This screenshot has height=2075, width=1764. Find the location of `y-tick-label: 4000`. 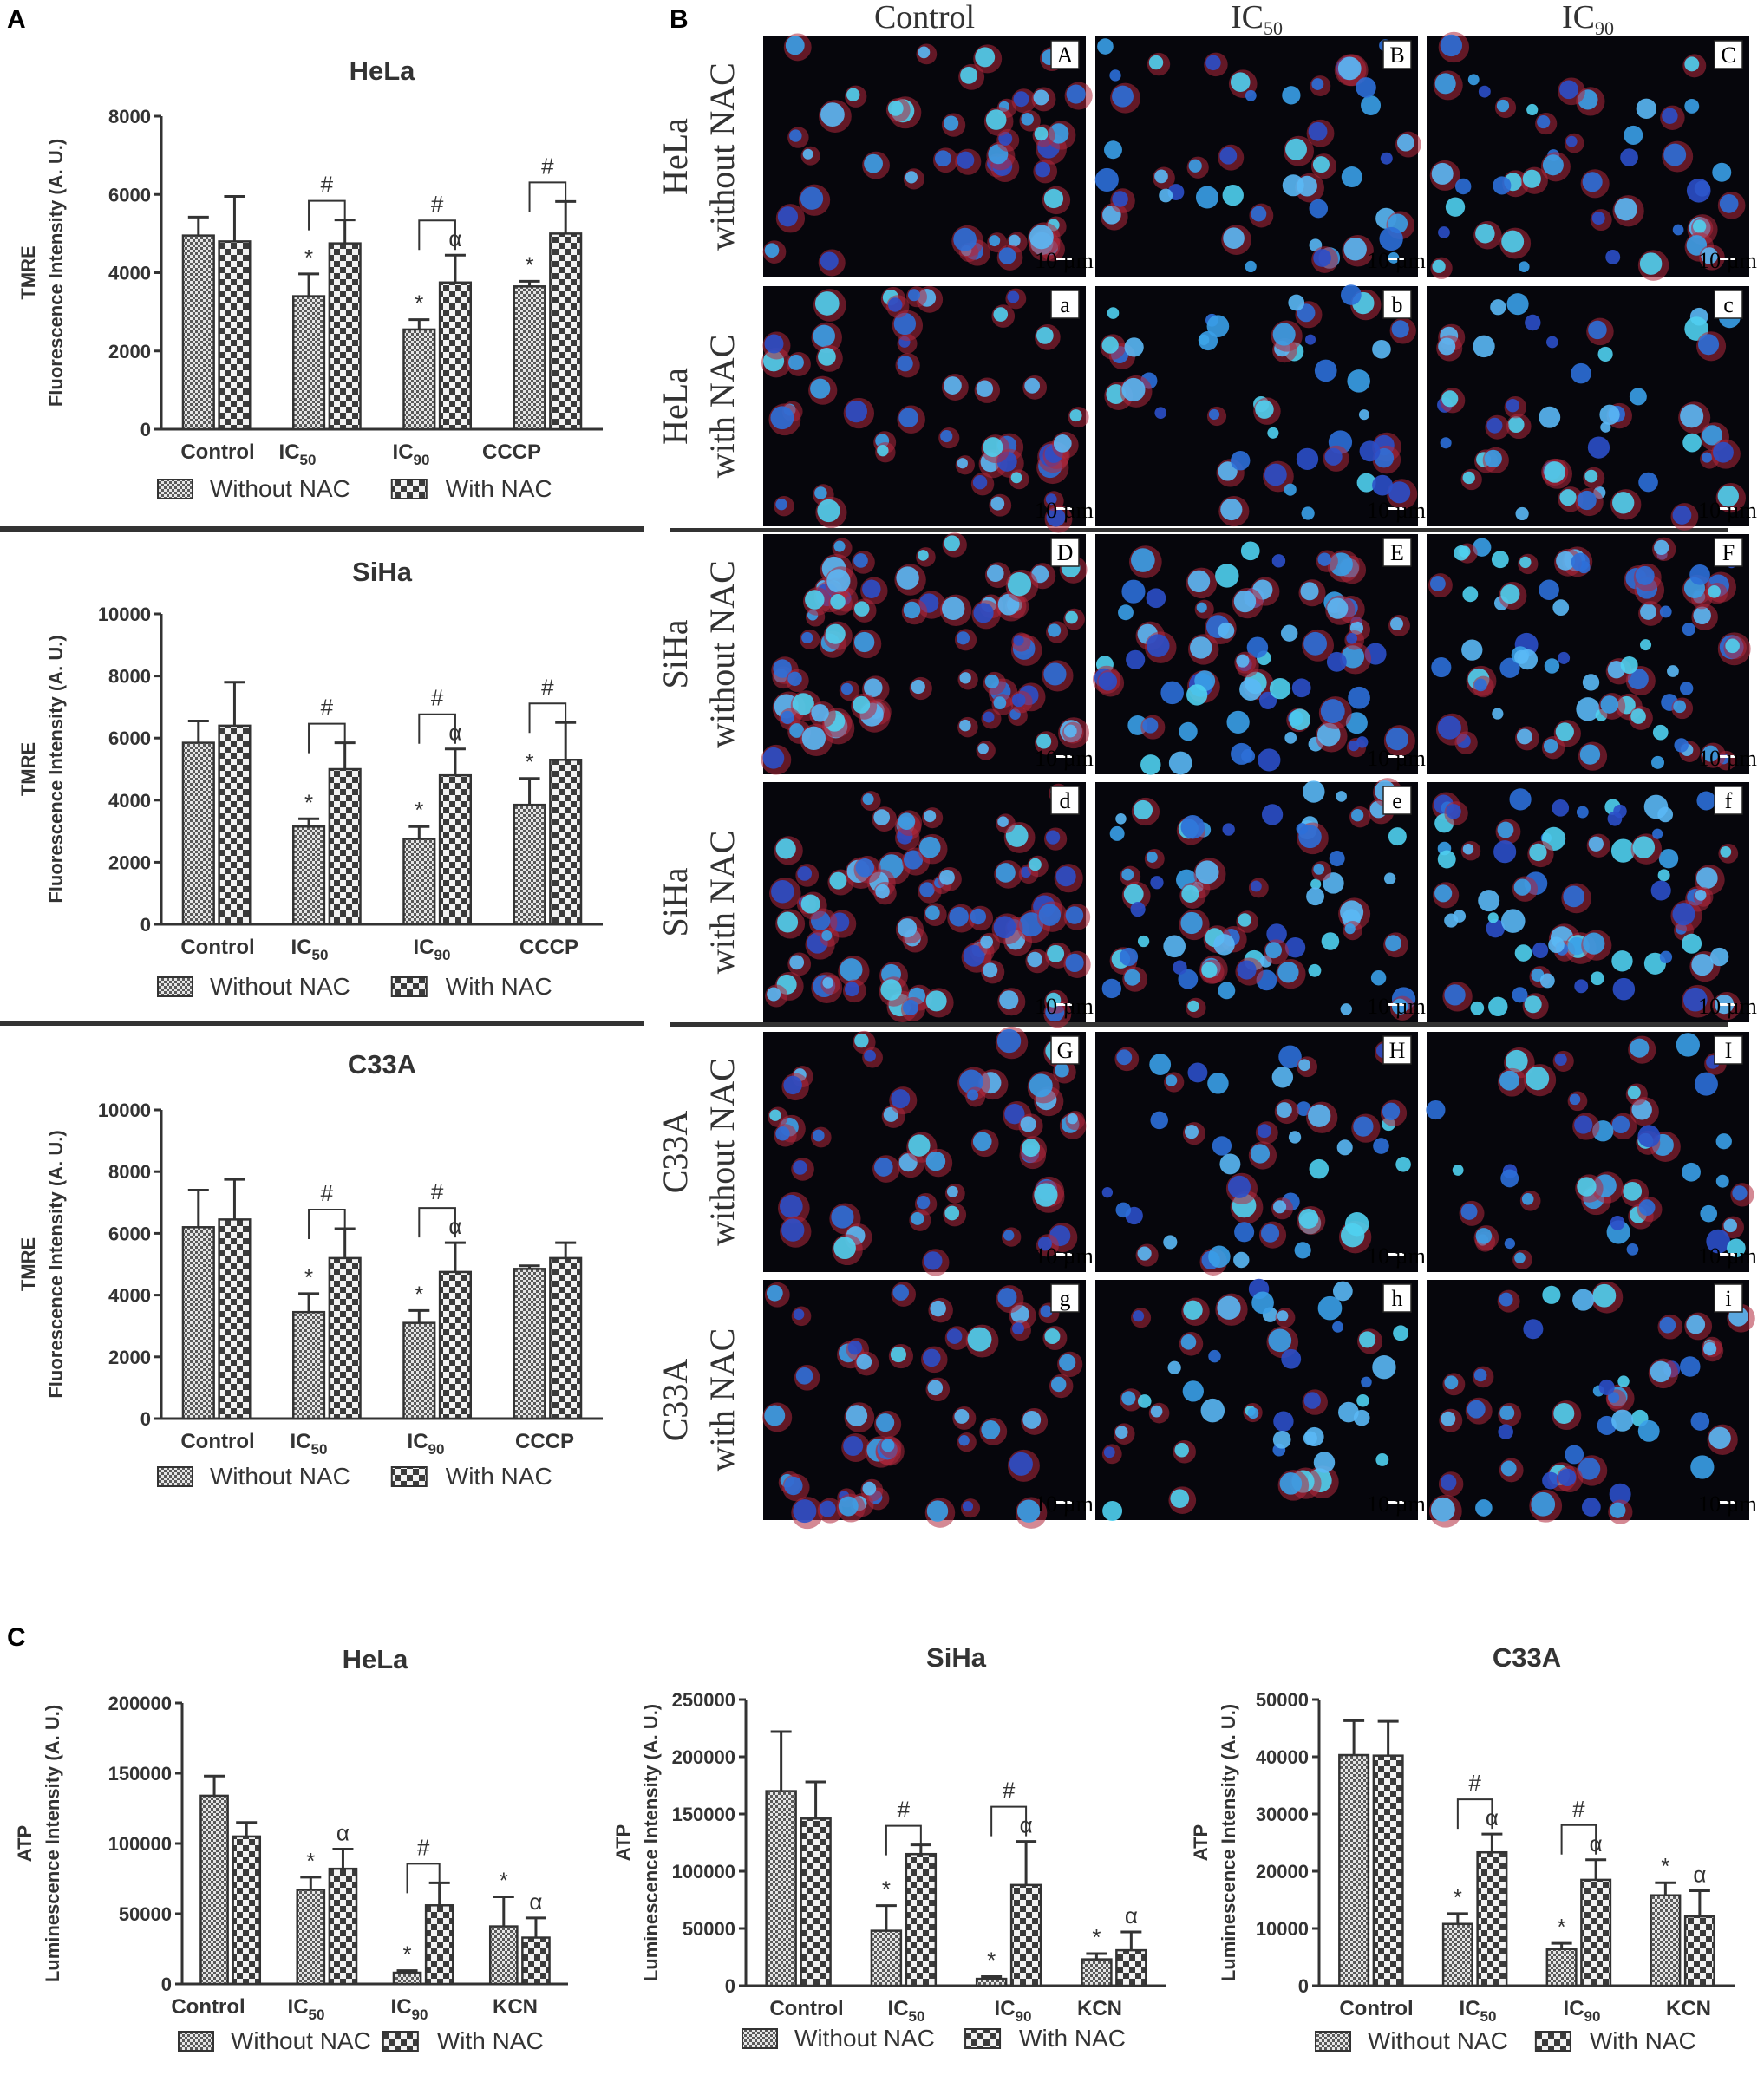

y-tick-label: 4000 is located at coordinates (129, 1296).